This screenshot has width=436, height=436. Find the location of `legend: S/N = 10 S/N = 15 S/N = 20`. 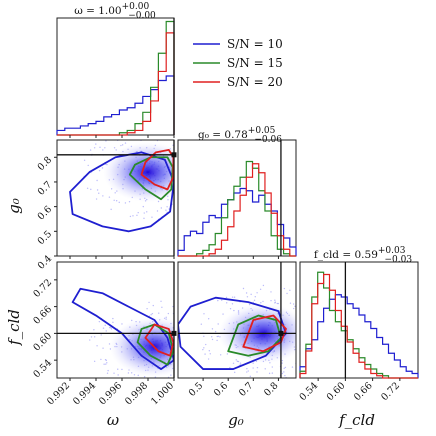

legend: S/N = 10 S/N = 15 S/N = 20 is located at coordinates (238, 63).